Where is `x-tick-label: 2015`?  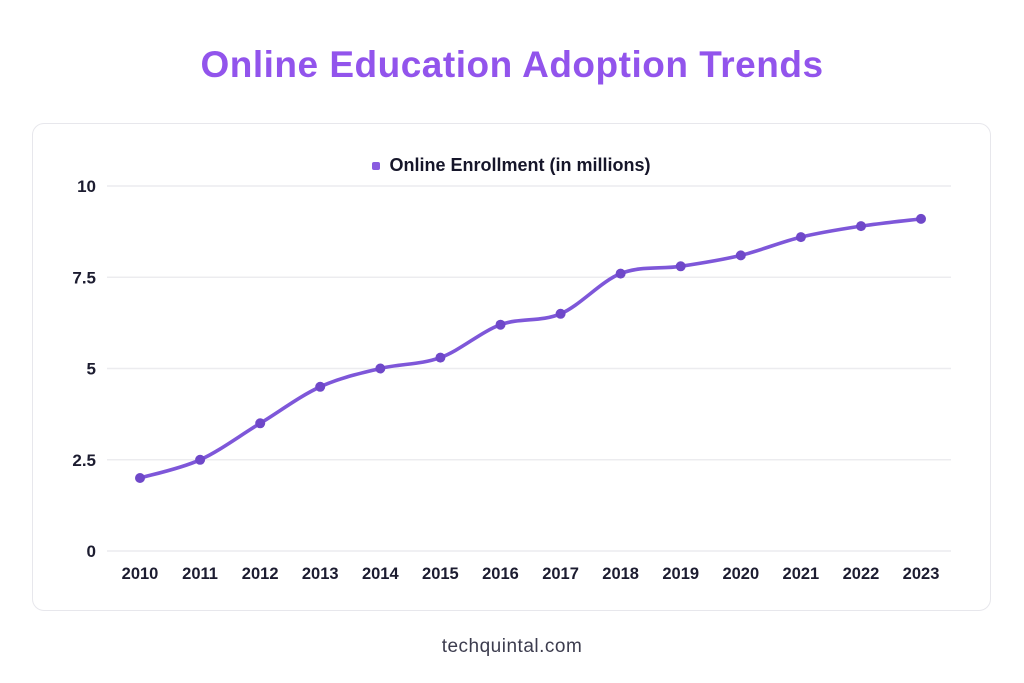
x-tick-label: 2015 is located at coordinates (440, 574).